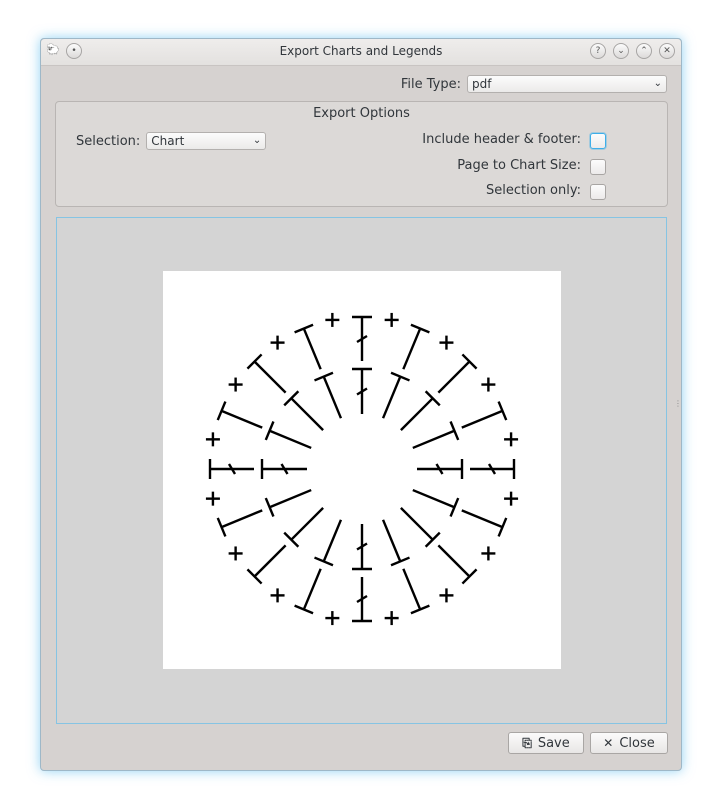 The height and width of the screenshot is (811, 722). I want to click on inner-stitch-12-slash, so click(284, 469).